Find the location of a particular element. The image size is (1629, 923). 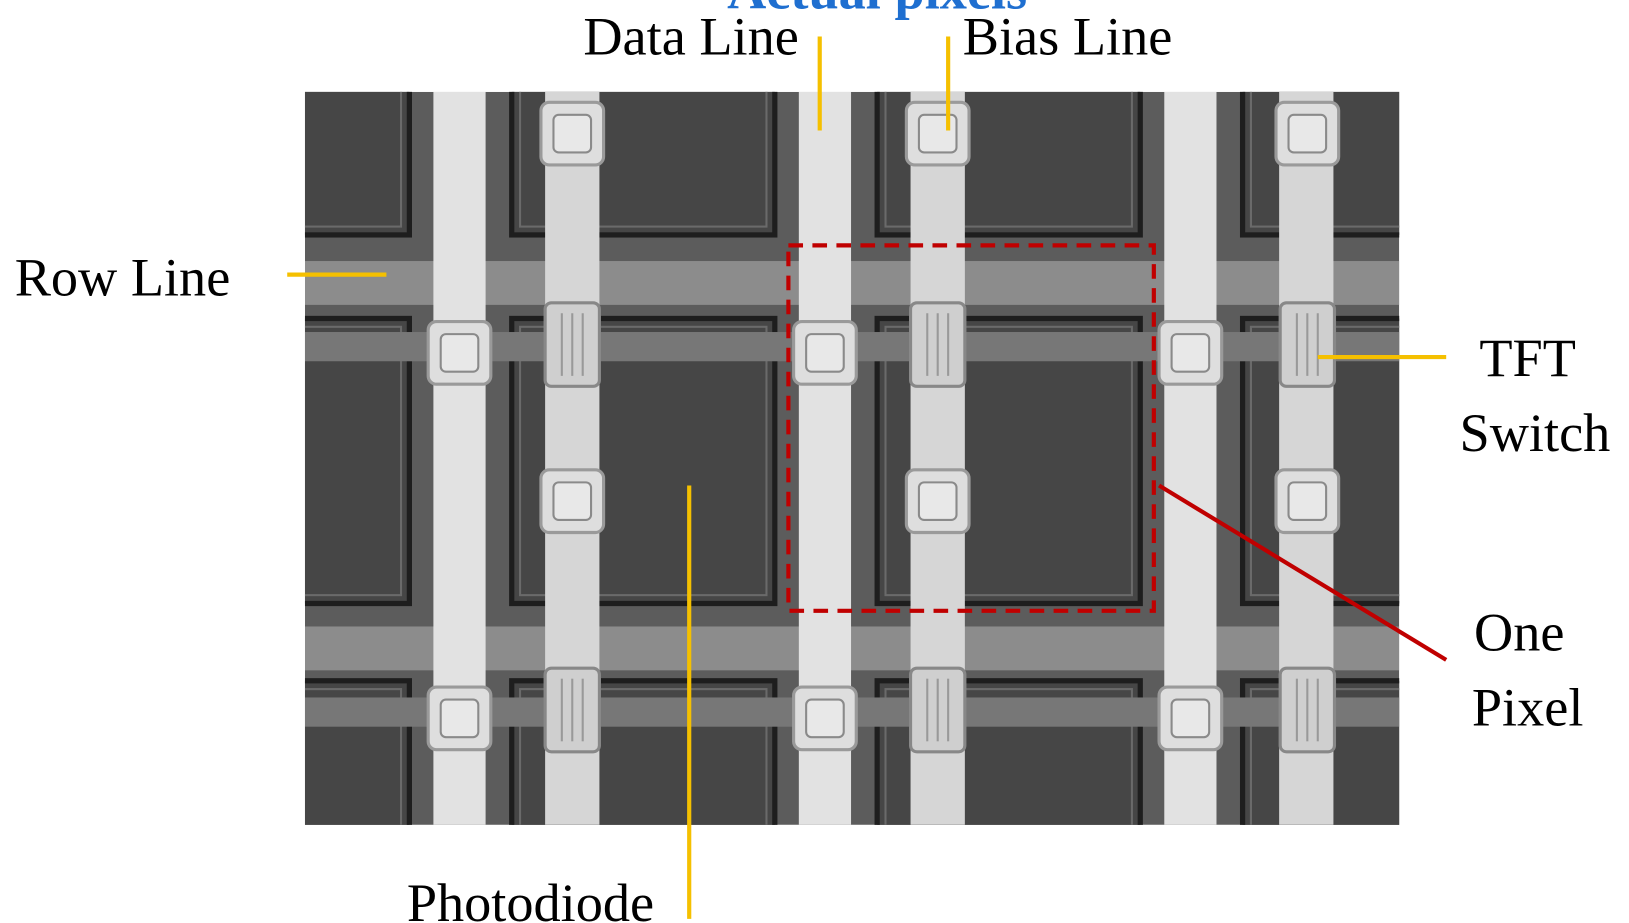

label: Switch is located at coordinates (1535, 433).